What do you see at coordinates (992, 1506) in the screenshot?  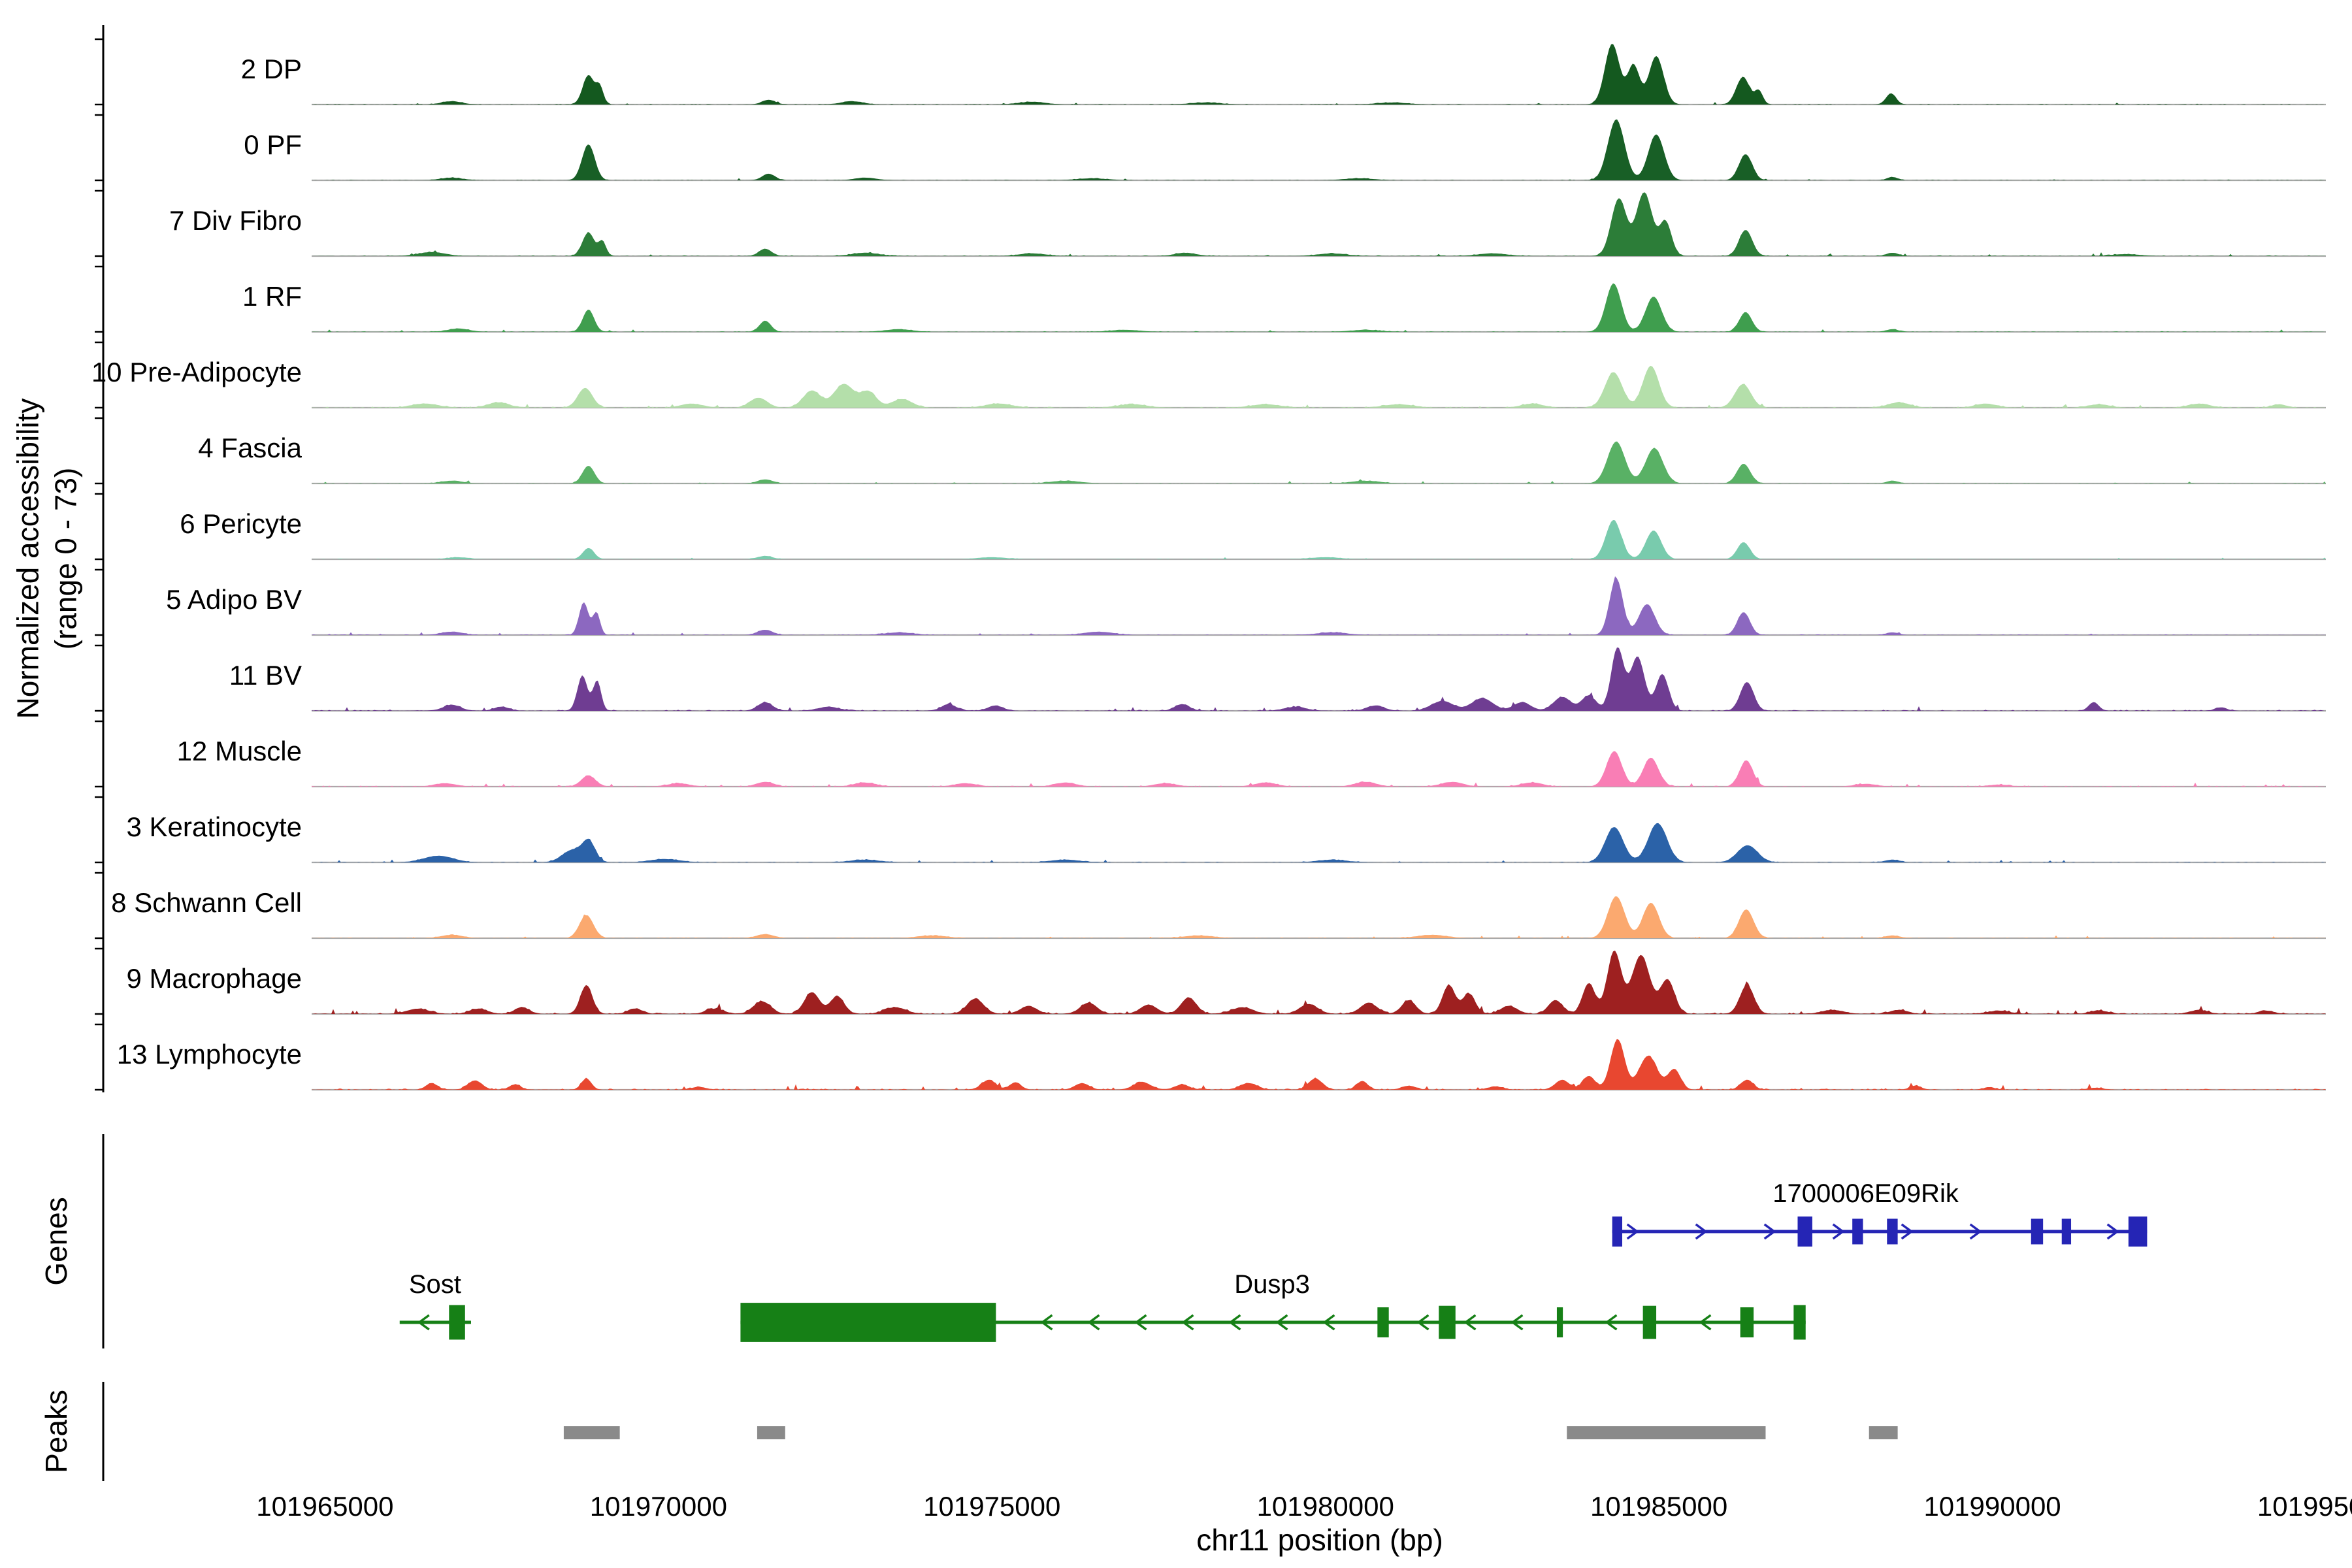 I see `x-tick-label: 101975000` at bounding box center [992, 1506].